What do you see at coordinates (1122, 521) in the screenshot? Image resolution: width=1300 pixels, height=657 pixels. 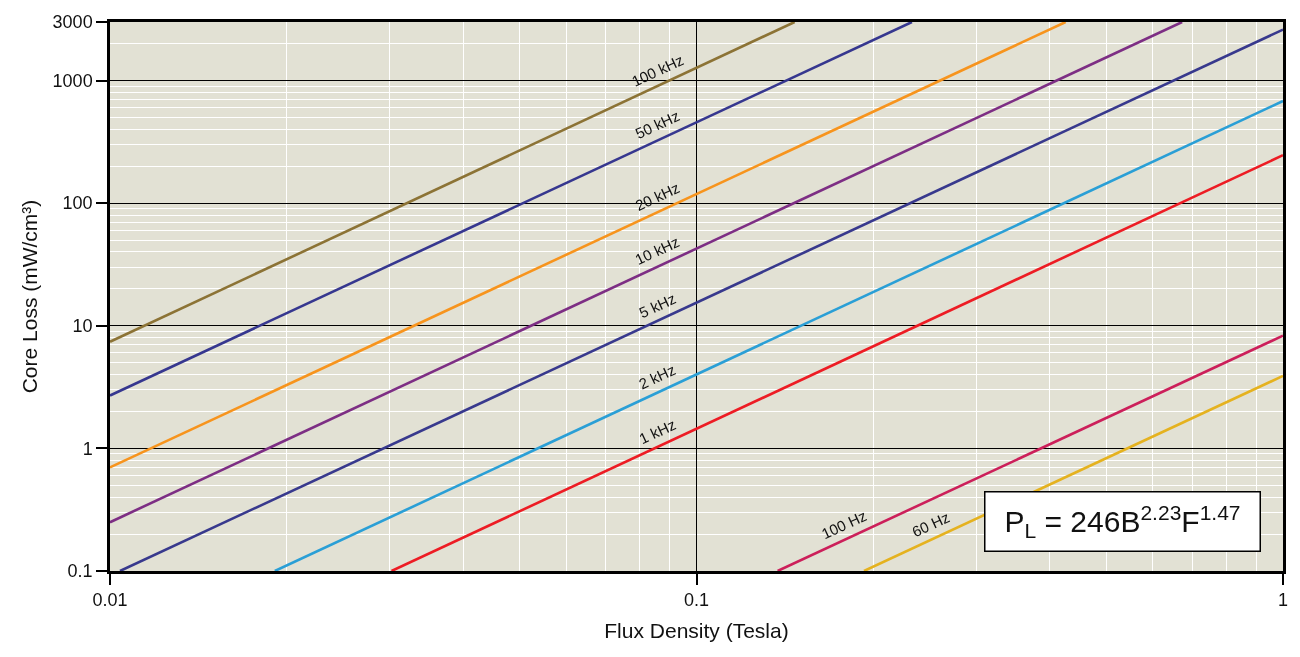 I see `annotation: P$_{L}$ = 246B$^{2.23}$F$^{1.47}$` at bounding box center [1122, 521].